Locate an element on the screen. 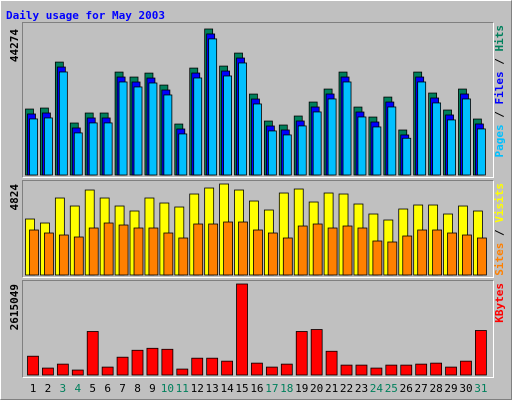  legend-entry: KBytes is located at coordinates (499, 303).